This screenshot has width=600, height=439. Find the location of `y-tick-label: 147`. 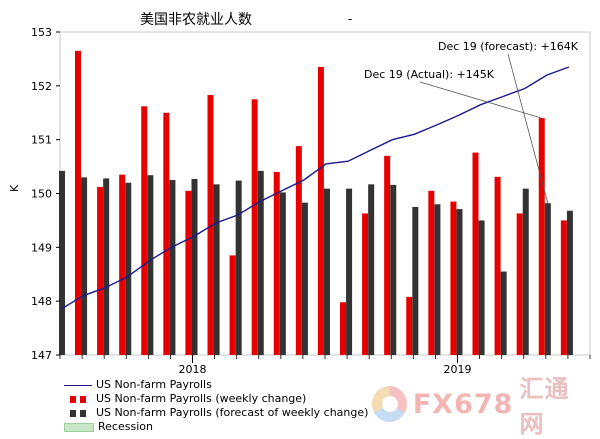

y-tick-label: 147 is located at coordinates (41, 355).